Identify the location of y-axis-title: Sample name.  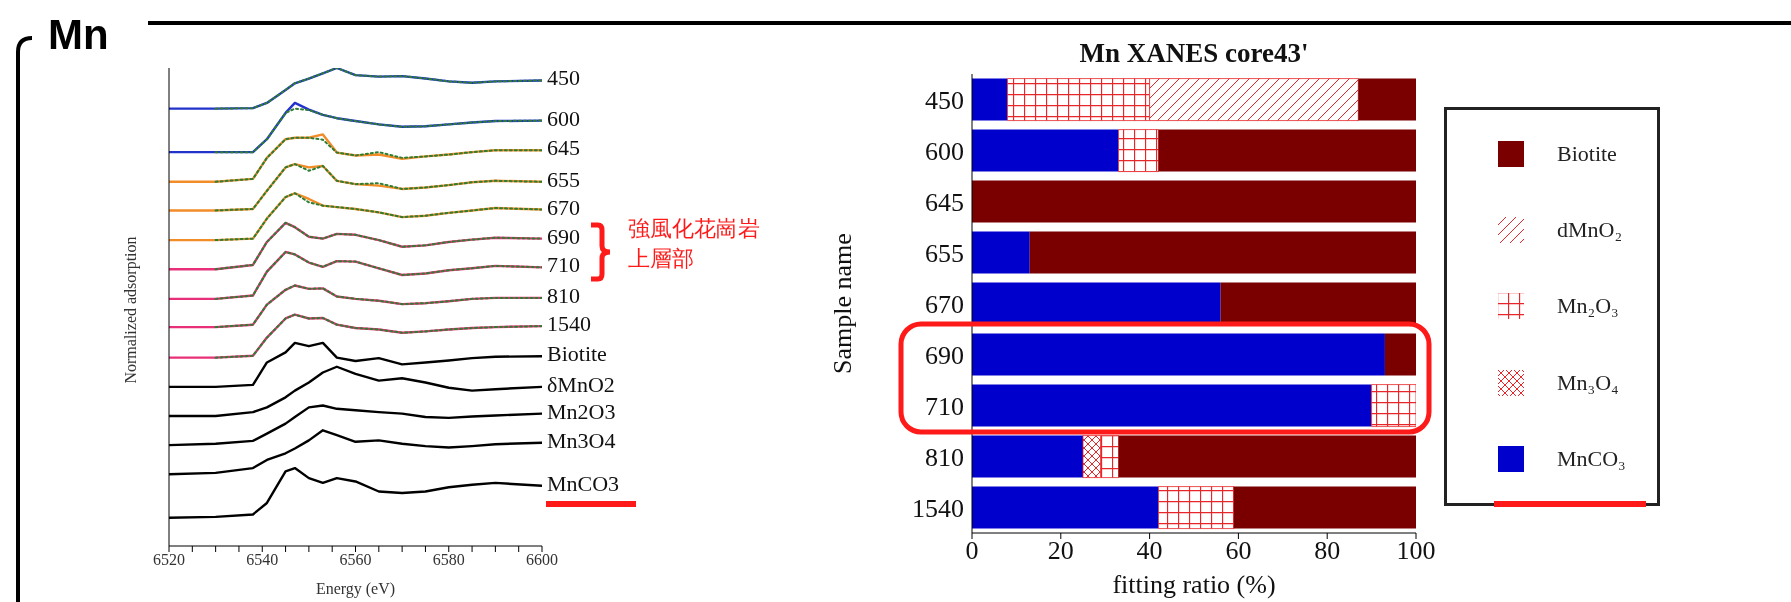
(843, 303).